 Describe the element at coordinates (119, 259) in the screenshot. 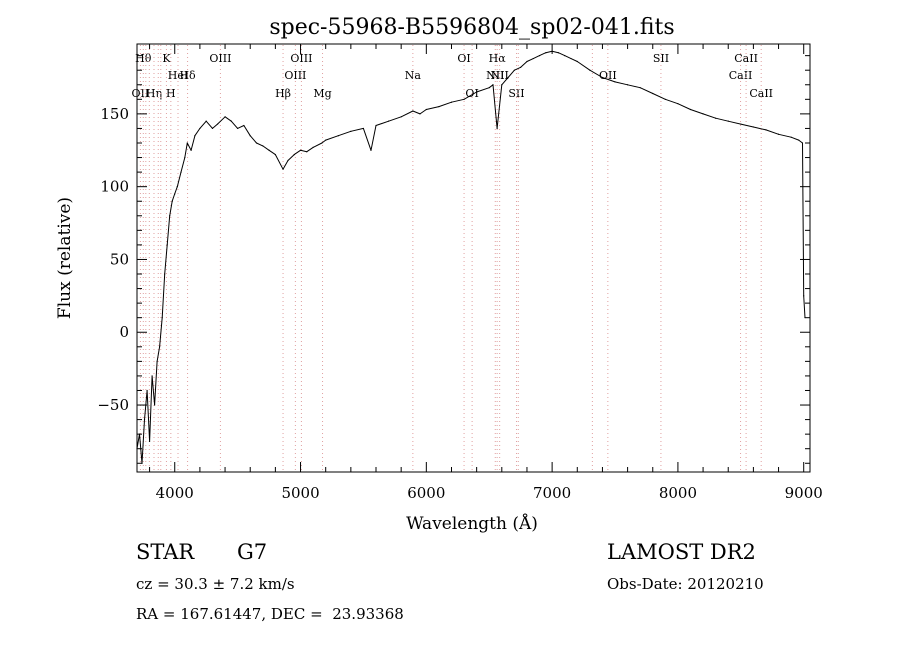

I see `y-tick-label-2: 50` at that location.